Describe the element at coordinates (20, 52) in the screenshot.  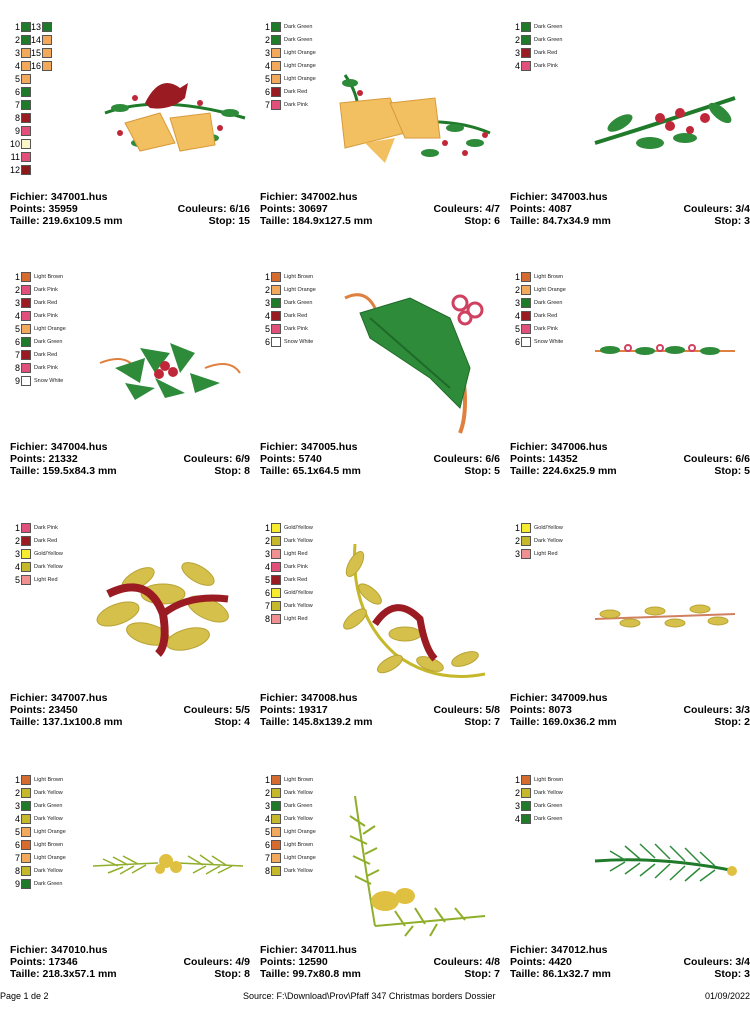
I see `thread-color-row: 3` at that location.